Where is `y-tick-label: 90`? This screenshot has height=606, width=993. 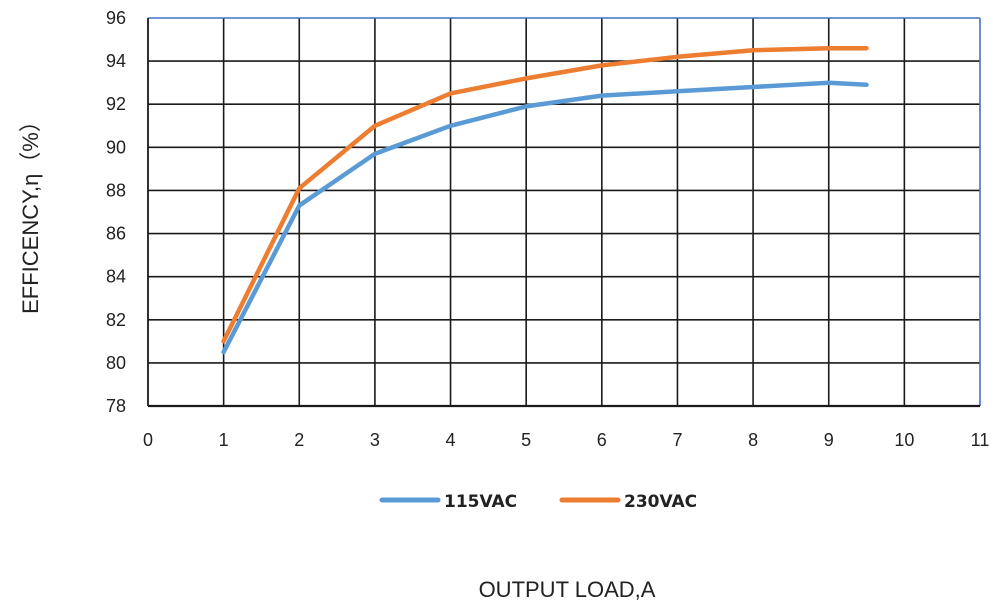 y-tick-label: 90 is located at coordinates (116, 147).